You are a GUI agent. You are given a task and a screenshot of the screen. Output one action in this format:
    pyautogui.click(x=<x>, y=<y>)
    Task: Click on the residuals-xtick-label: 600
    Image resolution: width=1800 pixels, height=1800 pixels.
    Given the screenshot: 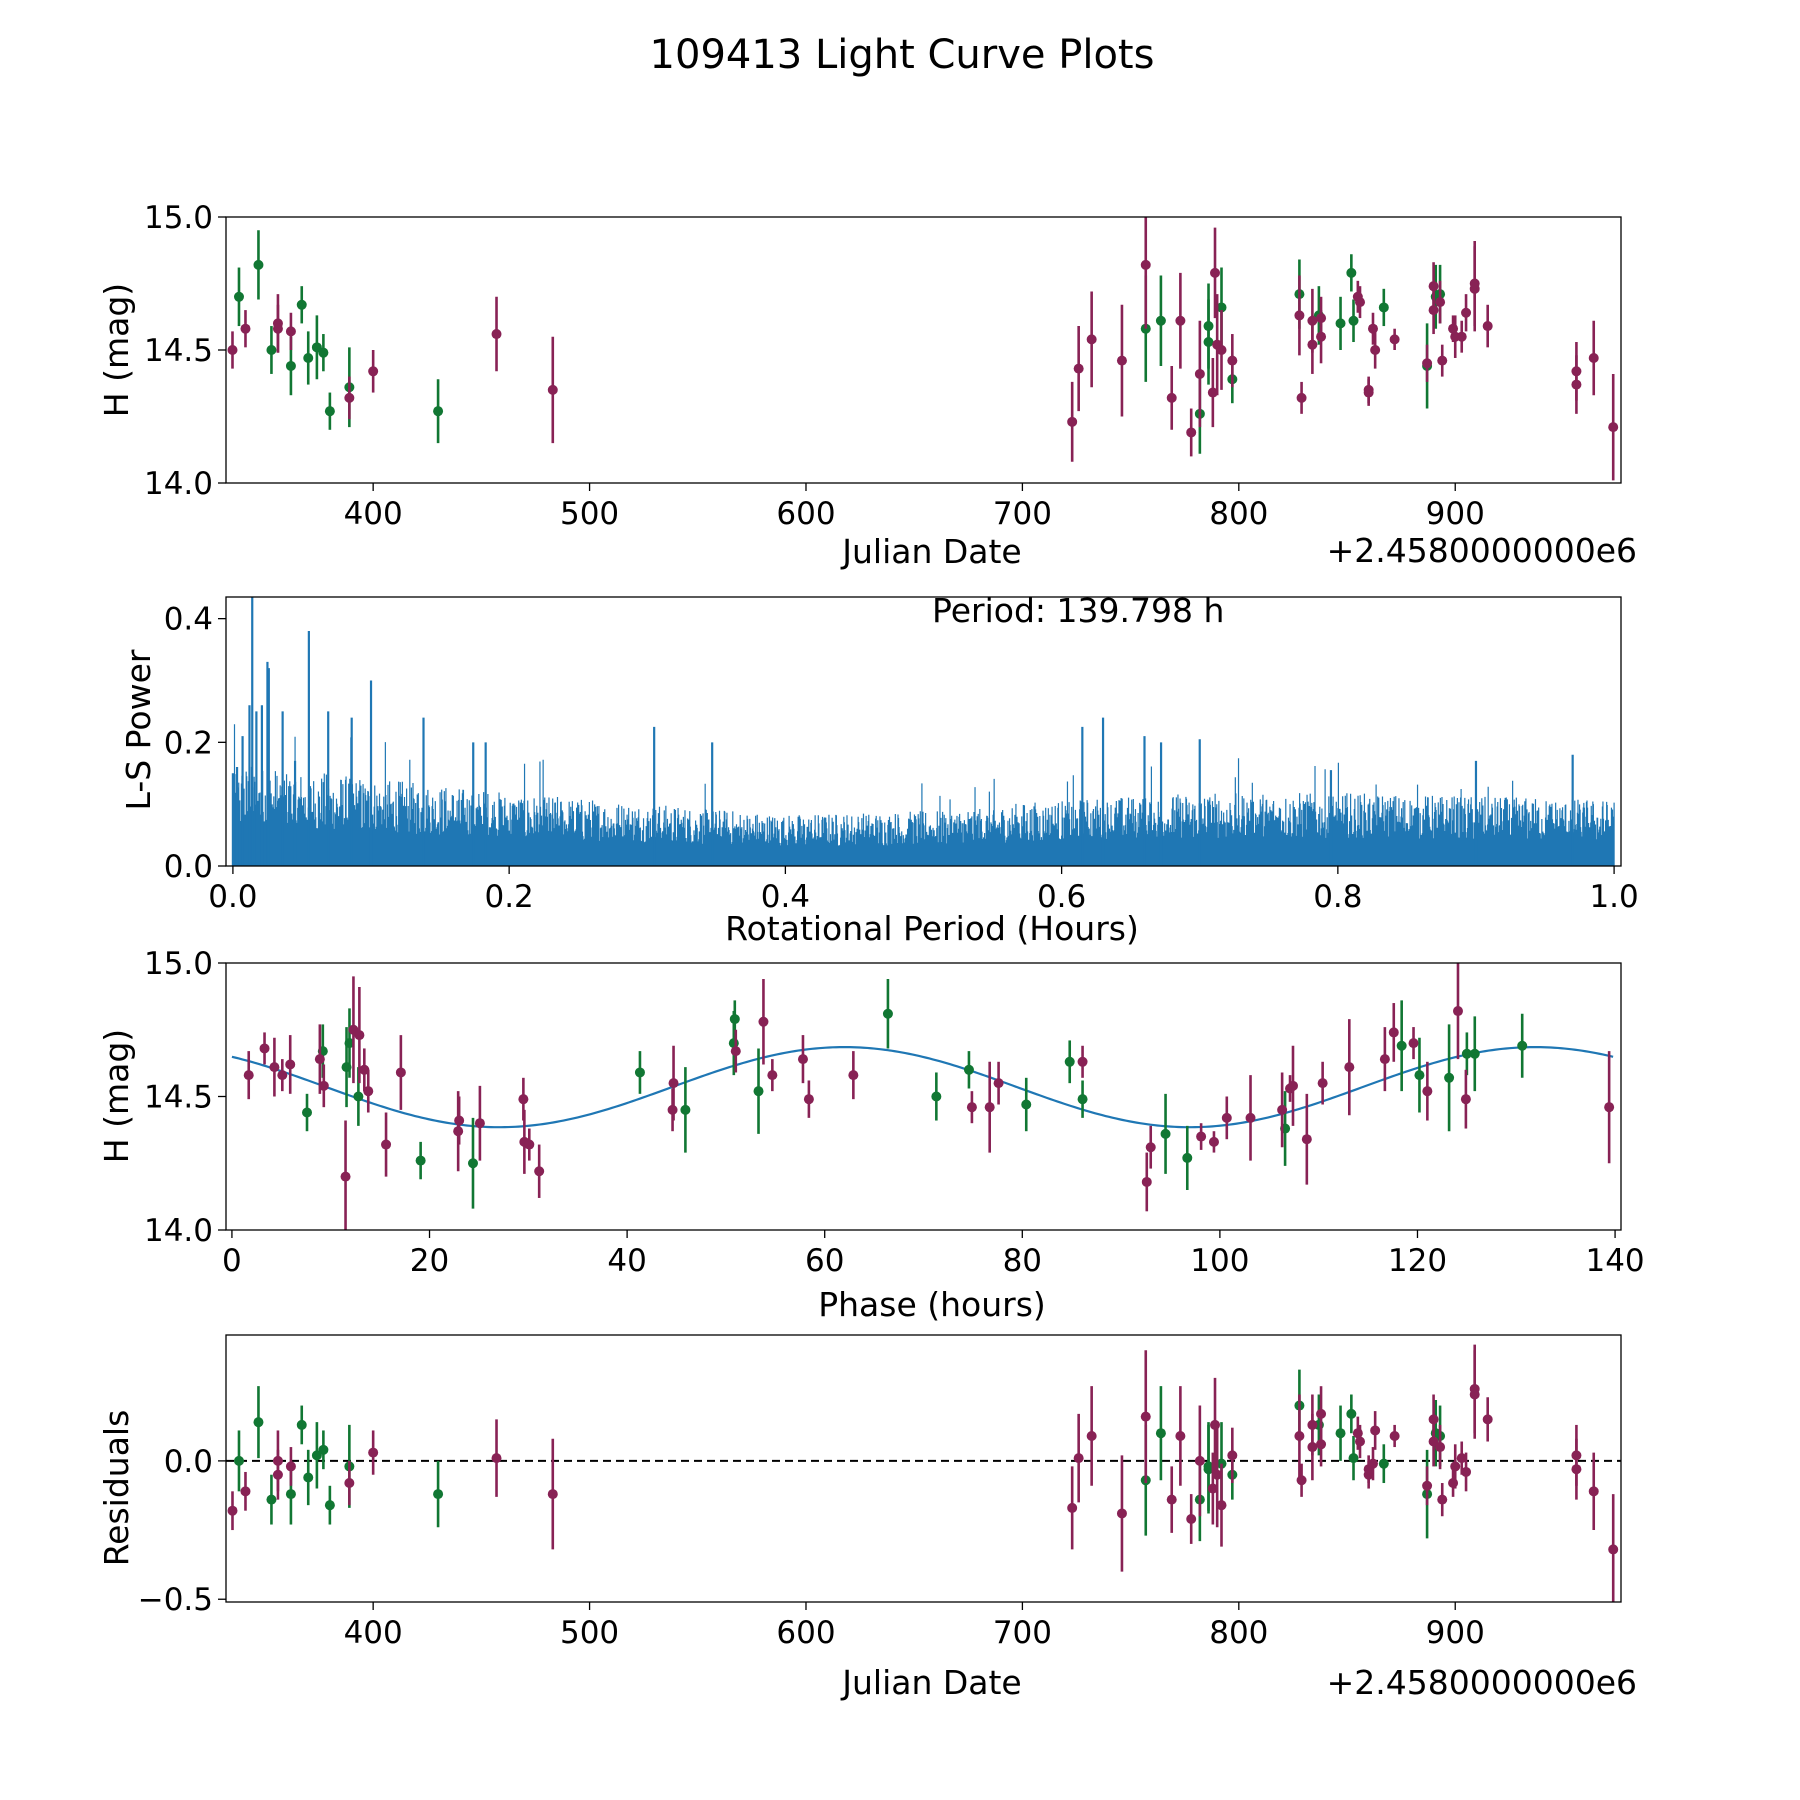 What is the action you would take?
    pyautogui.click(x=805, y=1633)
    